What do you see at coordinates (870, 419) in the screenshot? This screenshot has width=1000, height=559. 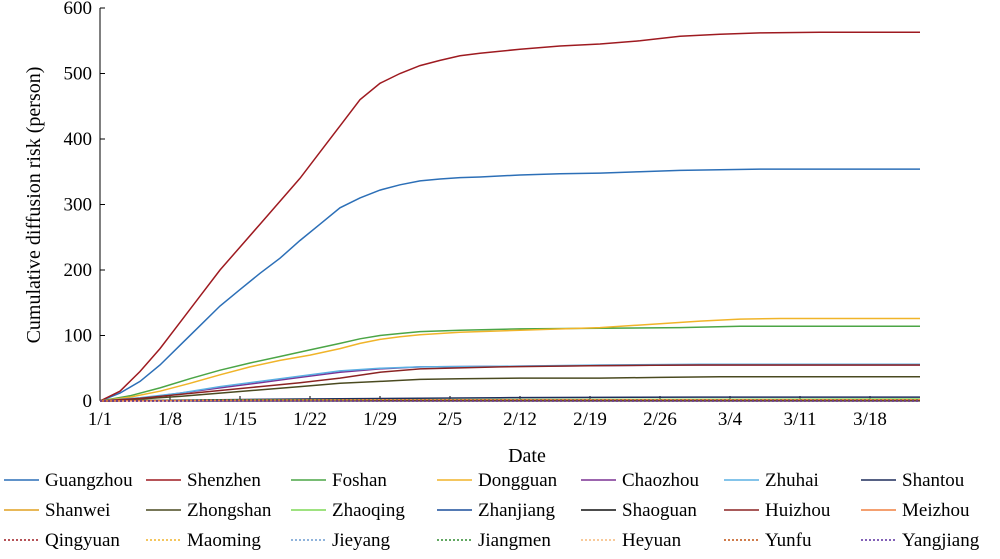 I see `x-tick-label: 3/18` at bounding box center [870, 419].